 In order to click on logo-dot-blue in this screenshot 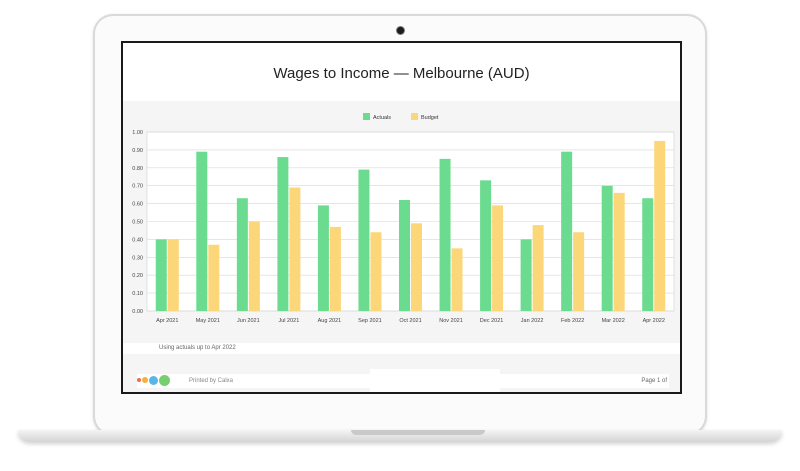, I will do `click(153, 380)`.